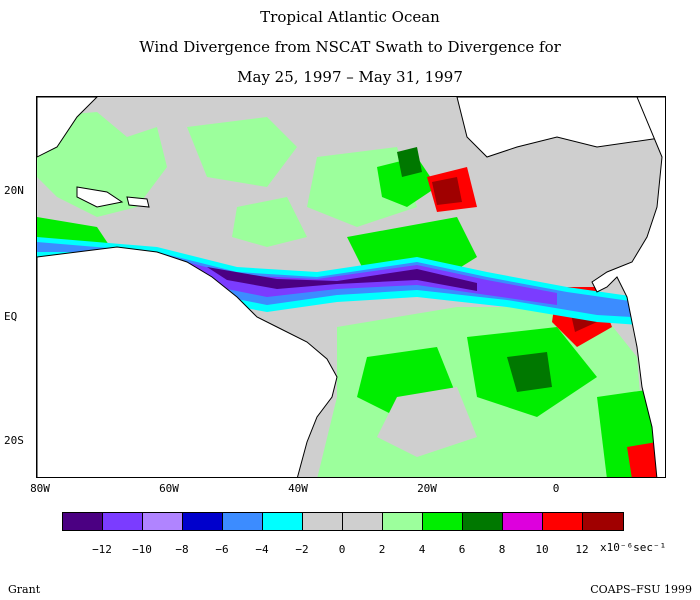  I want to click on footer-author: Grant, so click(24, 589).